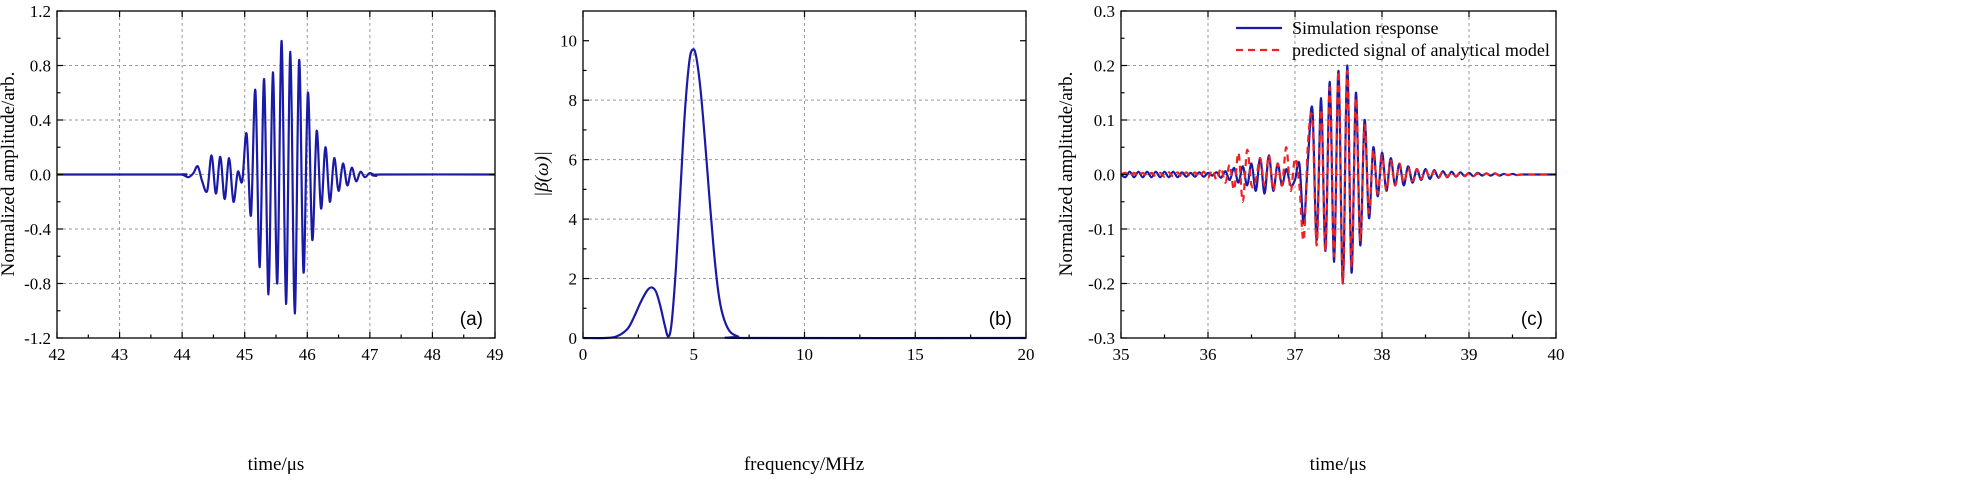 This screenshot has width=1961, height=482. I want to click on panel-a-series, so click(276, 177).